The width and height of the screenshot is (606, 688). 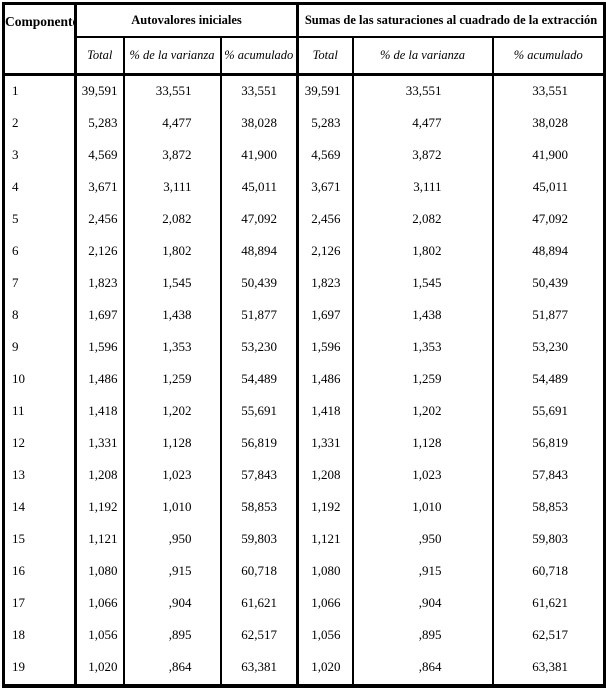 I want to click on cell-initial-total: 4,569, so click(x=99, y=156).